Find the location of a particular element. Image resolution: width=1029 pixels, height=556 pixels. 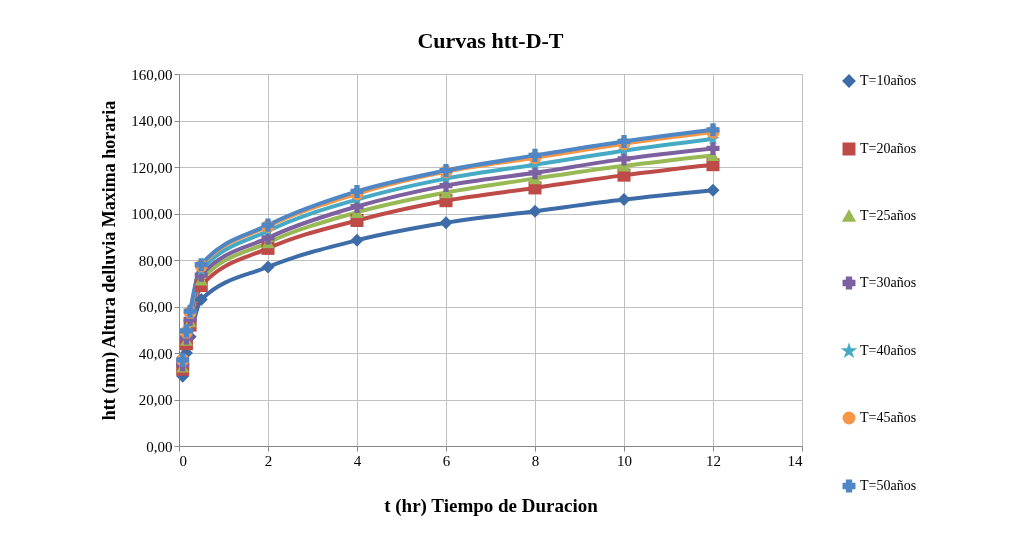

legend-label: T=10años is located at coordinates (888, 80).